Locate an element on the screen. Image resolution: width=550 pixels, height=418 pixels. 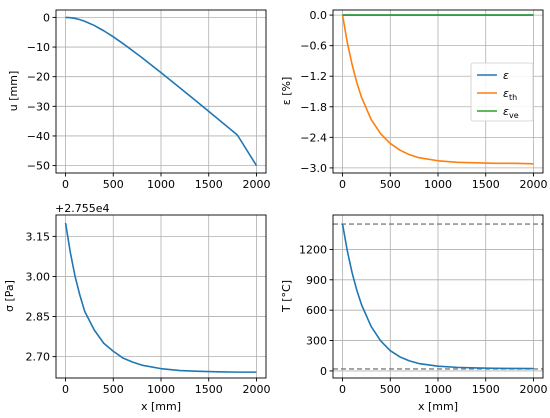
ytick-label-stress-3: 3.15 is located at coordinates (38, 236).